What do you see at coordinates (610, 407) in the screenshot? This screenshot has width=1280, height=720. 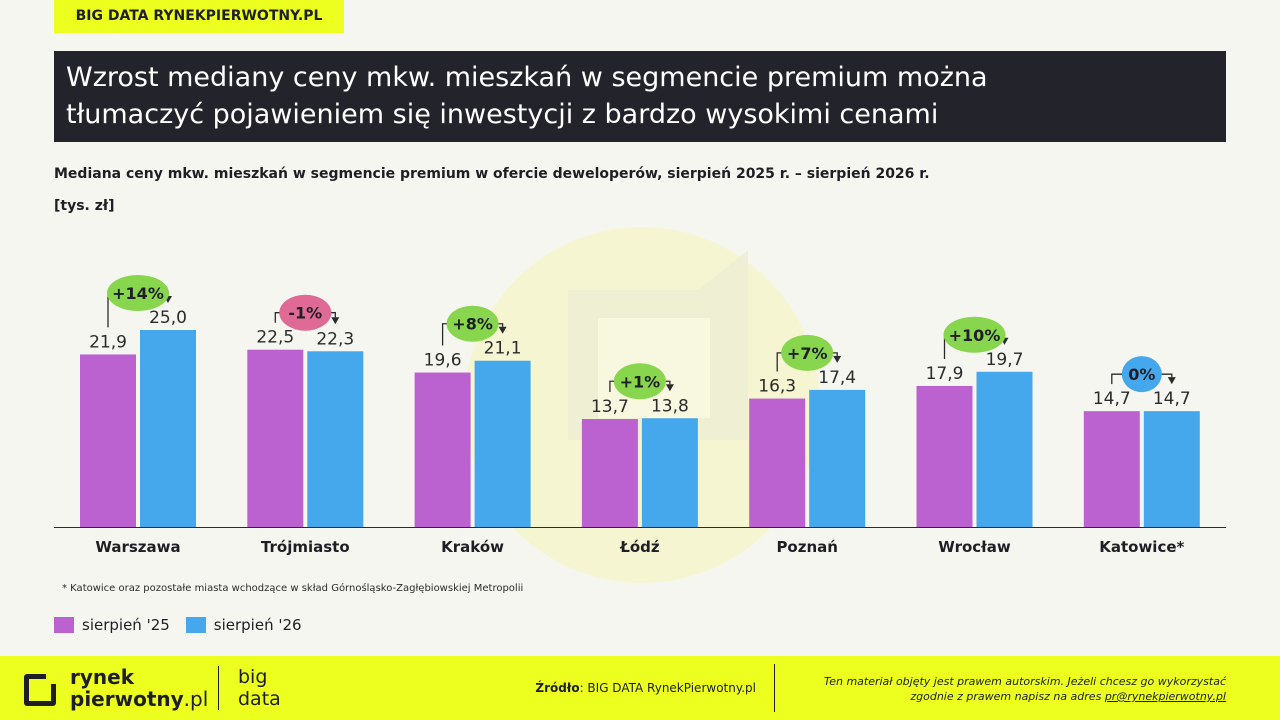 I see `value-label-2025-3: 13,7` at bounding box center [610, 407].